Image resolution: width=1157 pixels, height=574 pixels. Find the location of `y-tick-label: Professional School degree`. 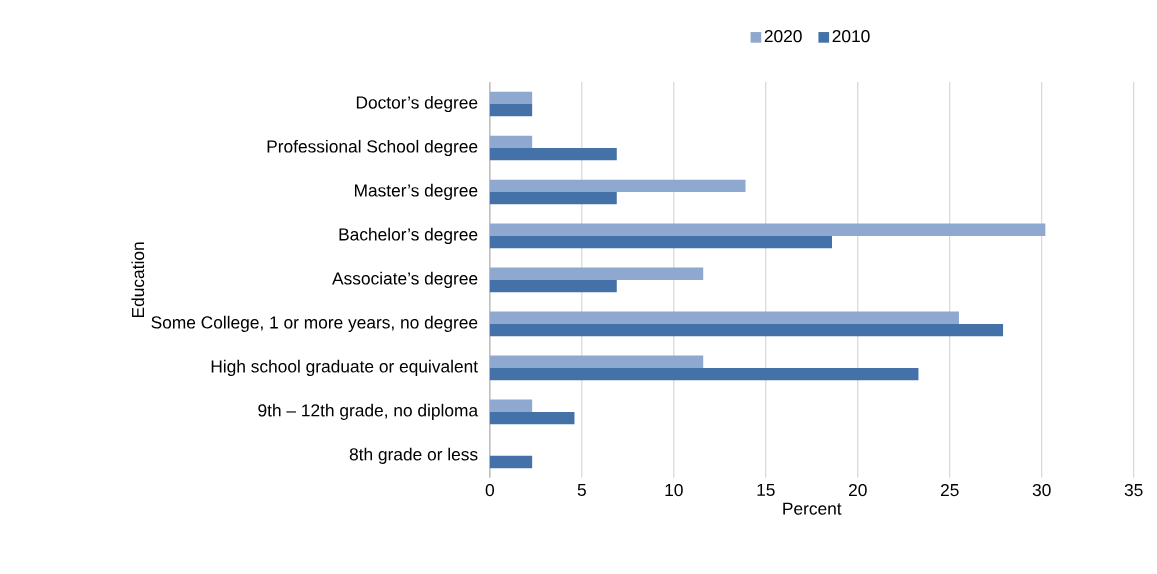

y-tick-label: Professional School degree is located at coordinates (372, 148).